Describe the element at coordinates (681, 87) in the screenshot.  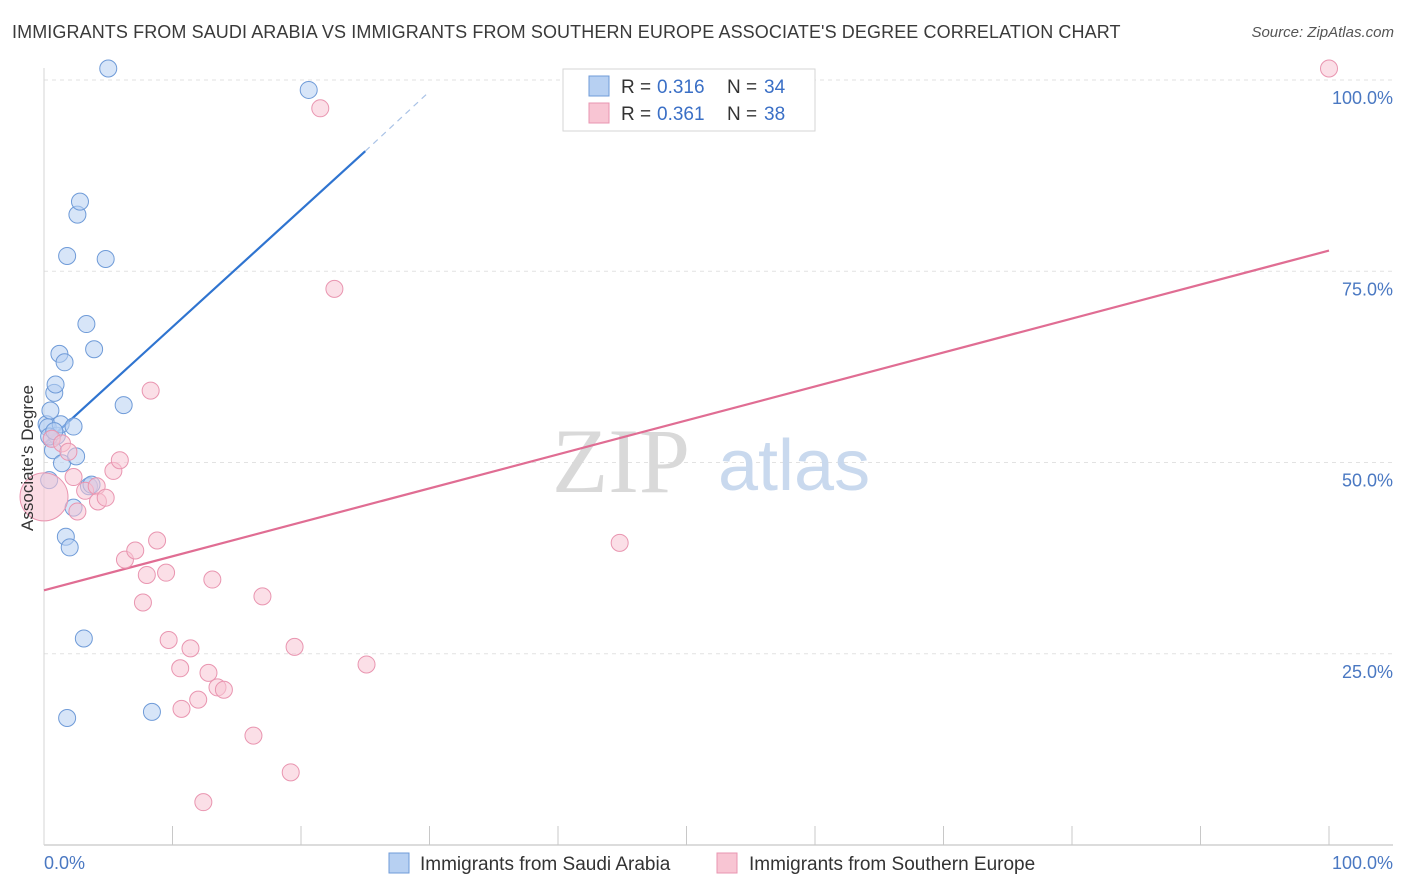
I see `stats-legend-r-value-1: 0.316` at that location.